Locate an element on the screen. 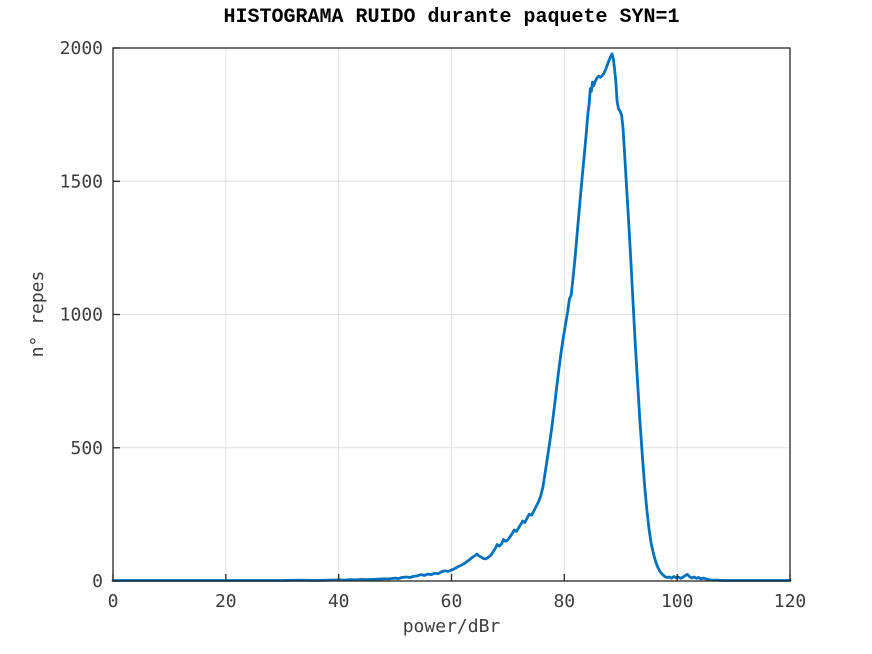  y-tick-label: 500 is located at coordinates (86, 448).